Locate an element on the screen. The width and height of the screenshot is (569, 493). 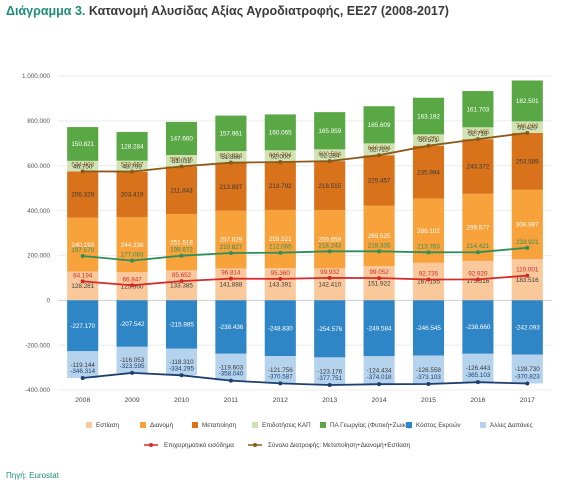
data-label: 286.102 is located at coordinates (428, 231).